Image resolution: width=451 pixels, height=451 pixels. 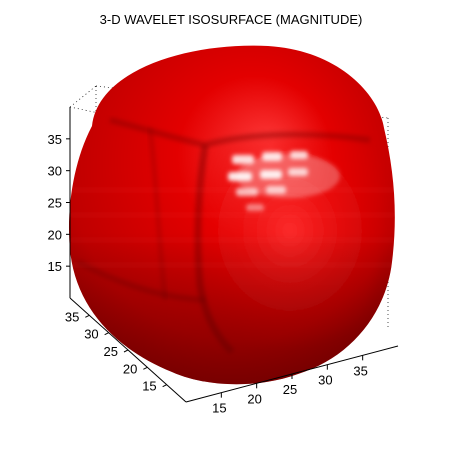 What do you see at coordinates (55, 203) in the screenshot?
I see `z-tick-label: 25` at bounding box center [55, 203].